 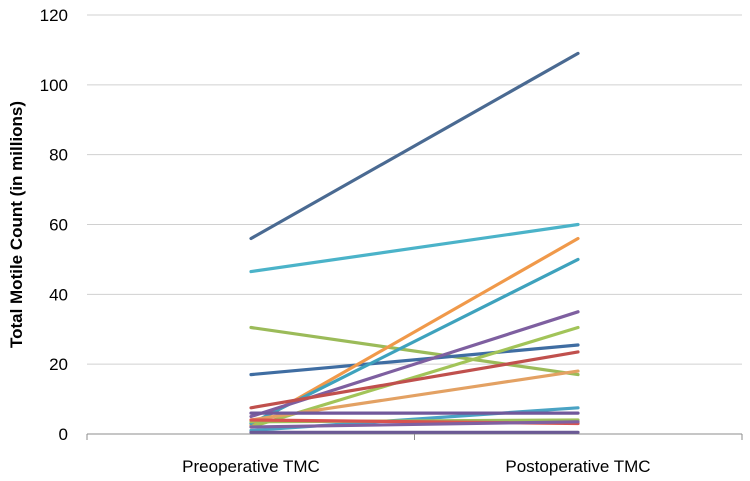 I want to click on y-tick-label: 80, so click(x=58, y=155).